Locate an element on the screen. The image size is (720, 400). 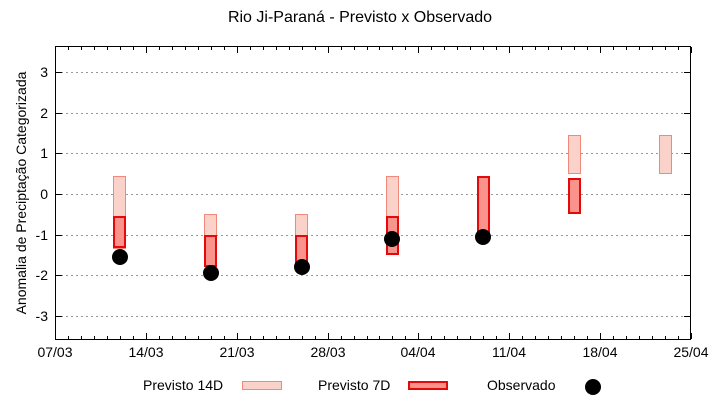
legend-label-previsto-7d: Previsto 7D is located at coordinates (354, 385).